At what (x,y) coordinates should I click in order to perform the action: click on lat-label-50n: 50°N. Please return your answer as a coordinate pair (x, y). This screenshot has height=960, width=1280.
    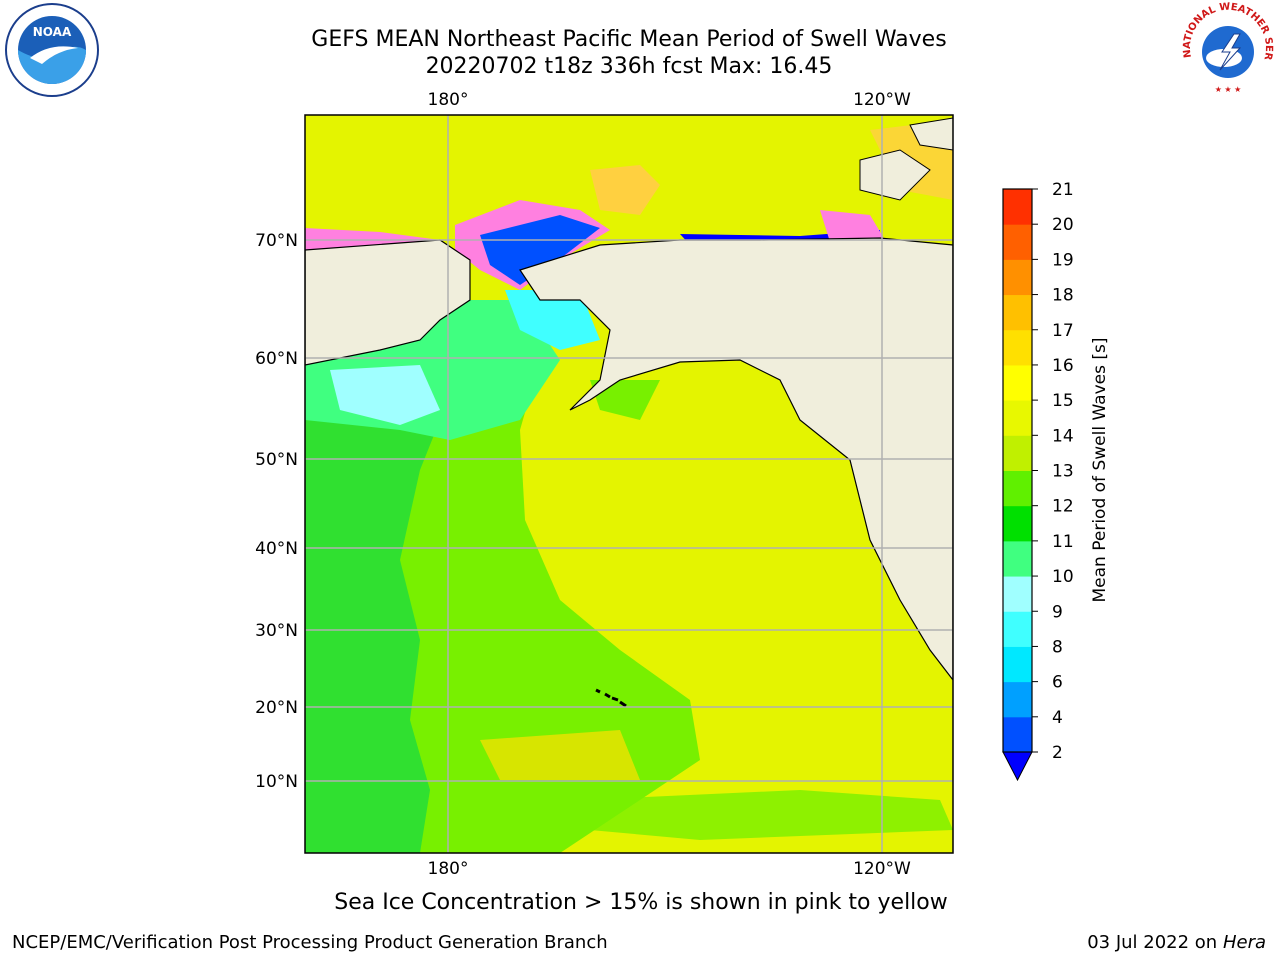
    Looking at the image, I should click on (276, 460).